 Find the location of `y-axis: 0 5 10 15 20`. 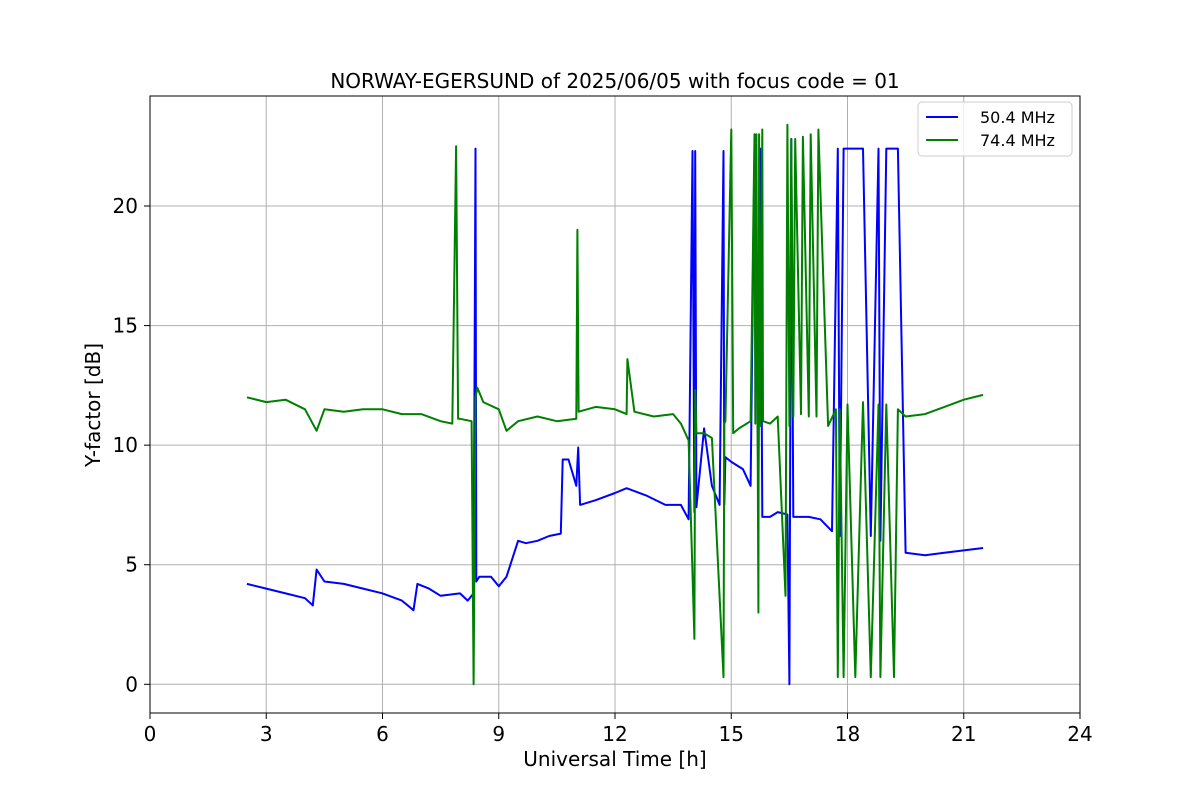

y-axis: 0 5 10 15 20 is located at coordinates (131, 445).